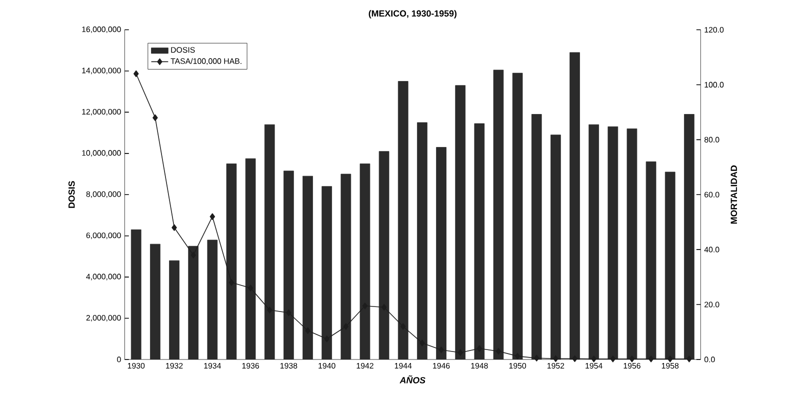 The height and width of the screenshot is (411, 791). What do you see at coordinates (71, 194) in the screenshot?
I see `y-axis-title: DOSIS` at bounding box center [71, 194].